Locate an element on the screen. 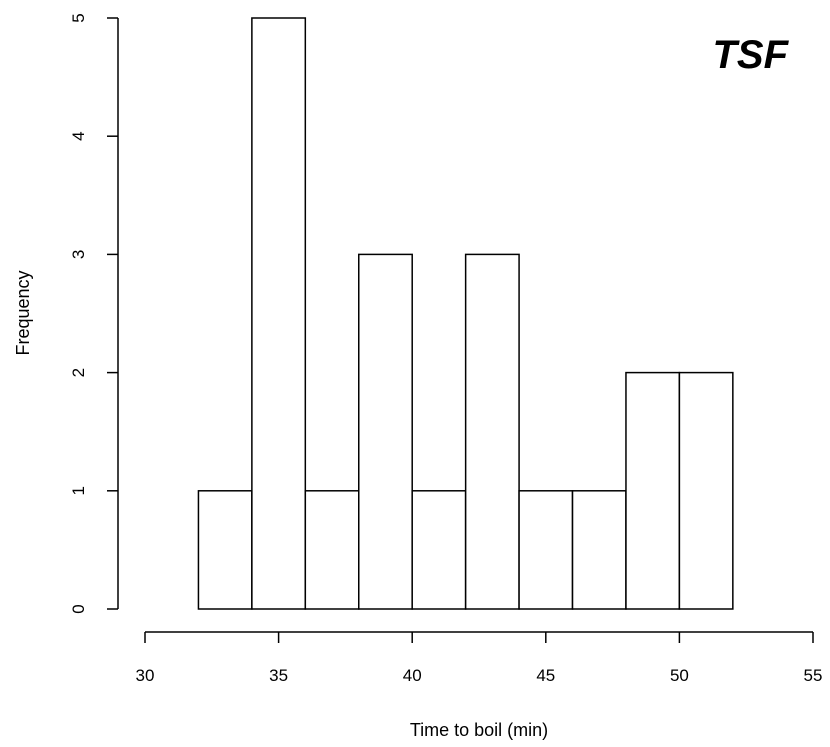 Image resolution: width=830 pixels, height=747 pixels. y-tick-label-1: 1 is located at coordinates (78, 490).